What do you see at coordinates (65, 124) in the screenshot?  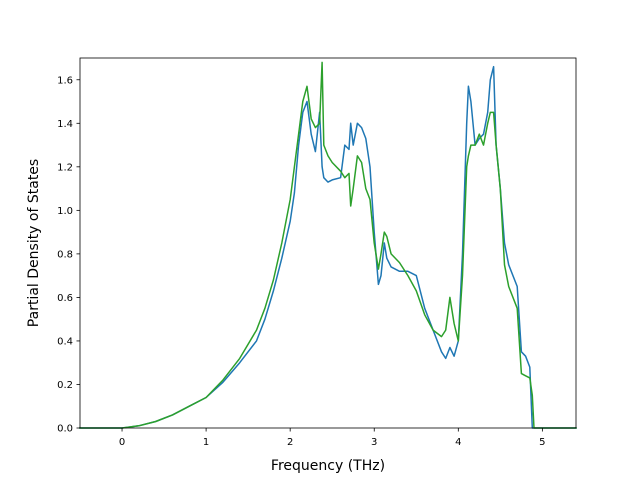 I see `y-tick-label: 1.4` at bounding box center [65, 124].